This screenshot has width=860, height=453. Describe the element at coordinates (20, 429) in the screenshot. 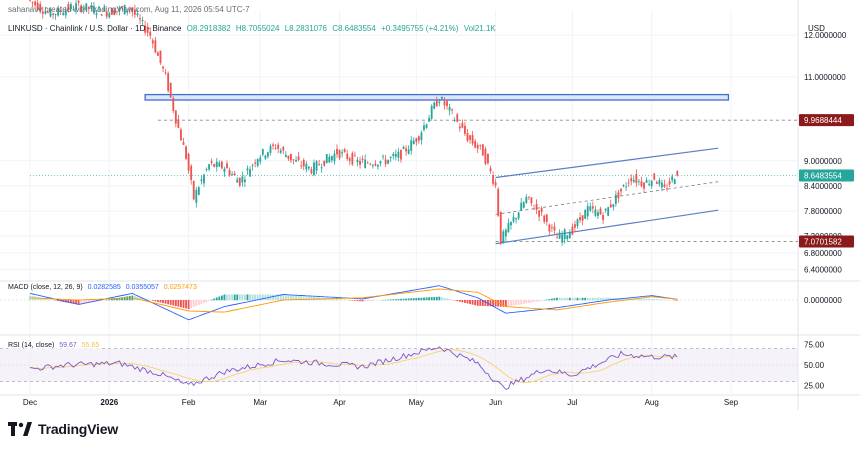

I see `tradingview-logo-icon` at that location.